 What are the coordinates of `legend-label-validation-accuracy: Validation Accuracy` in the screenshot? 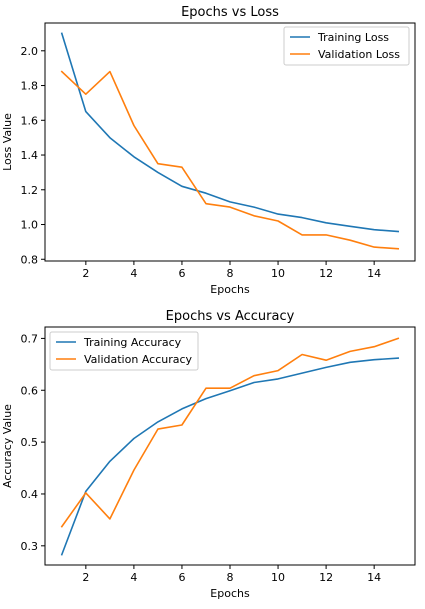 It's located at (138, 359).